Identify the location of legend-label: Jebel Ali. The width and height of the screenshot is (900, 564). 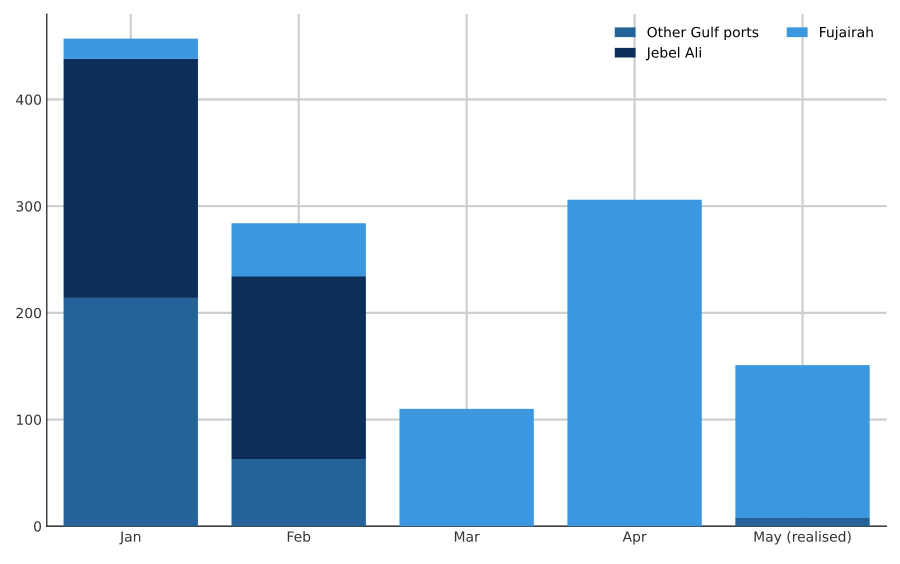
(673, 53).